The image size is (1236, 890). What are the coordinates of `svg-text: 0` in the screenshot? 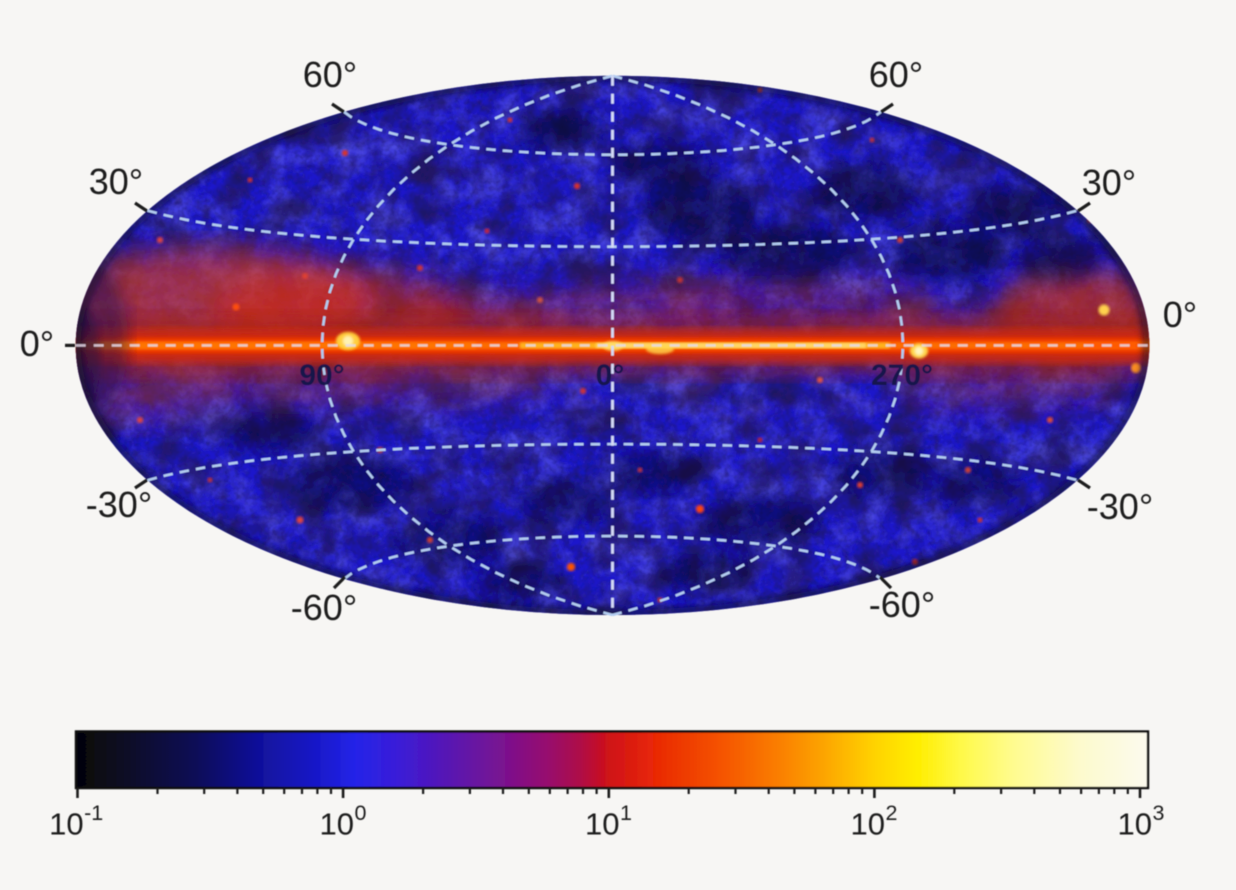 It's located at (361, 813).